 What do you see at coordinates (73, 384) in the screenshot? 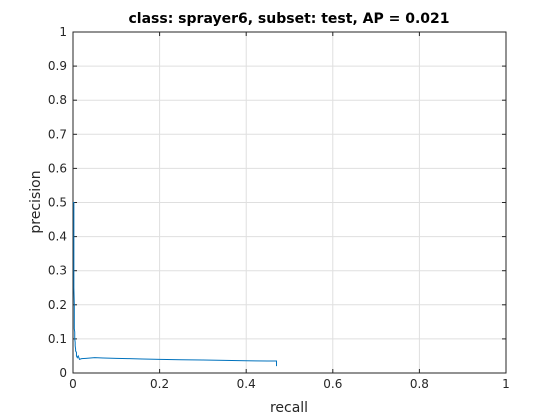
I see `x-tick-label: 0` at bounding box center [73, 384].